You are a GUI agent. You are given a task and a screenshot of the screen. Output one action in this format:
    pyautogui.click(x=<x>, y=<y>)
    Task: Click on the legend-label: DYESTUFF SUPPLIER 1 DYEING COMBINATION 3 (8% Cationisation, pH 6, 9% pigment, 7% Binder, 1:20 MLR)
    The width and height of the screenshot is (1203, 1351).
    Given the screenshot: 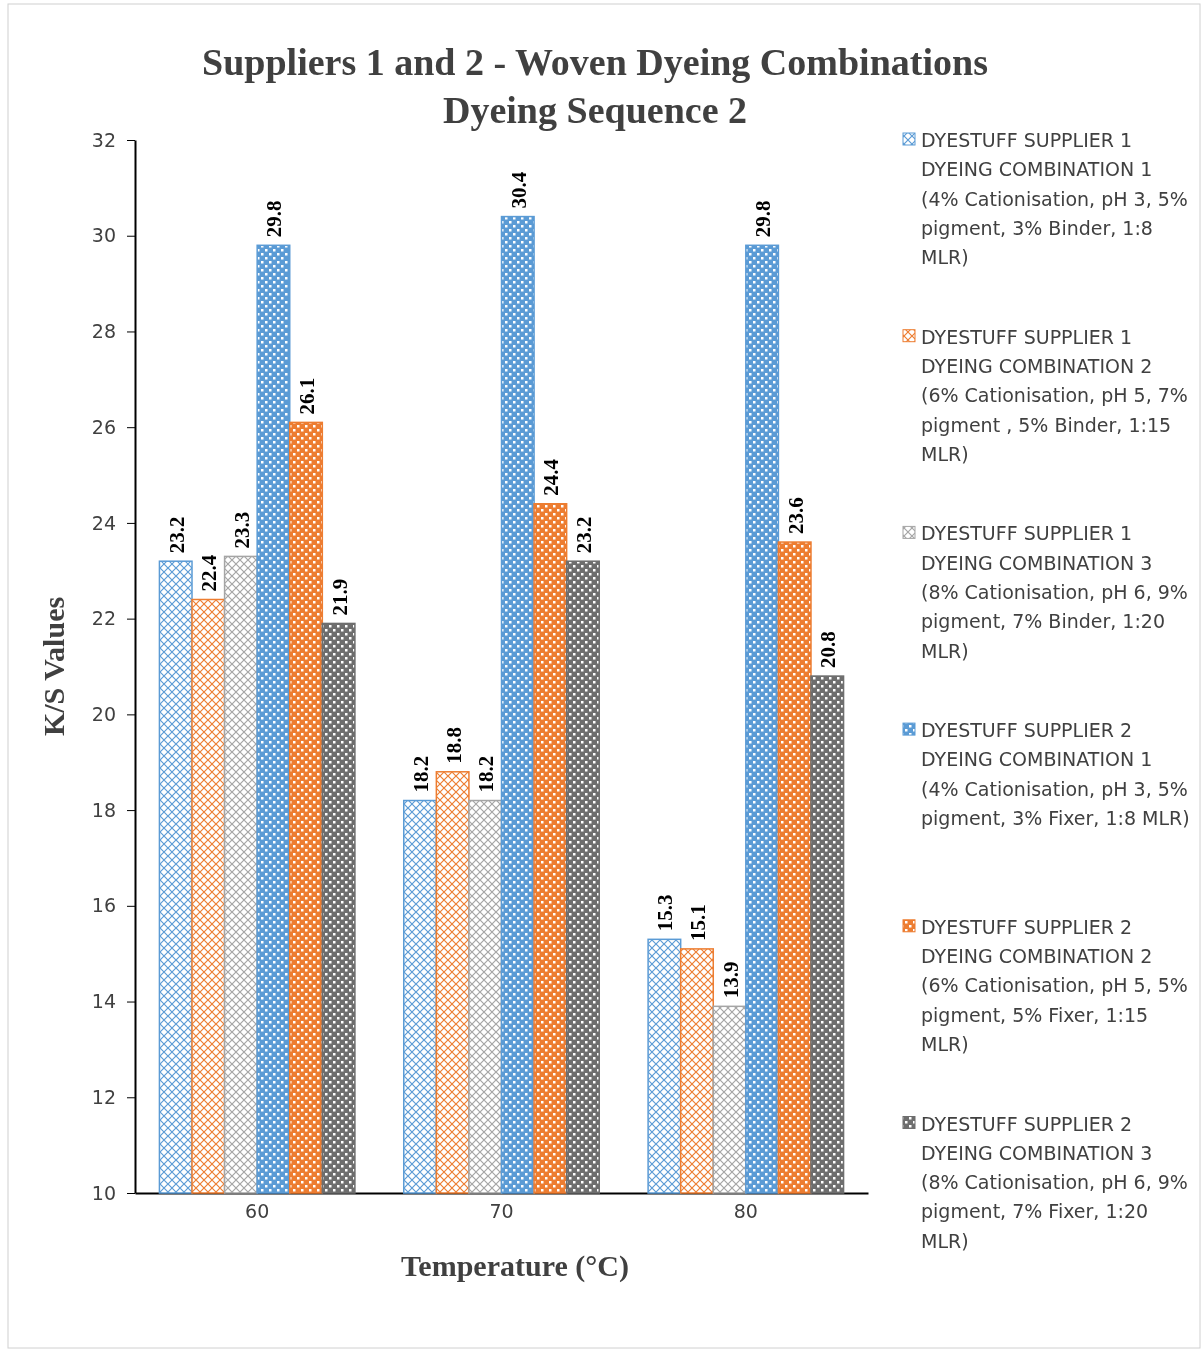 What is the action you would take?
    pyautogui.click(x=1054, y=592)
    